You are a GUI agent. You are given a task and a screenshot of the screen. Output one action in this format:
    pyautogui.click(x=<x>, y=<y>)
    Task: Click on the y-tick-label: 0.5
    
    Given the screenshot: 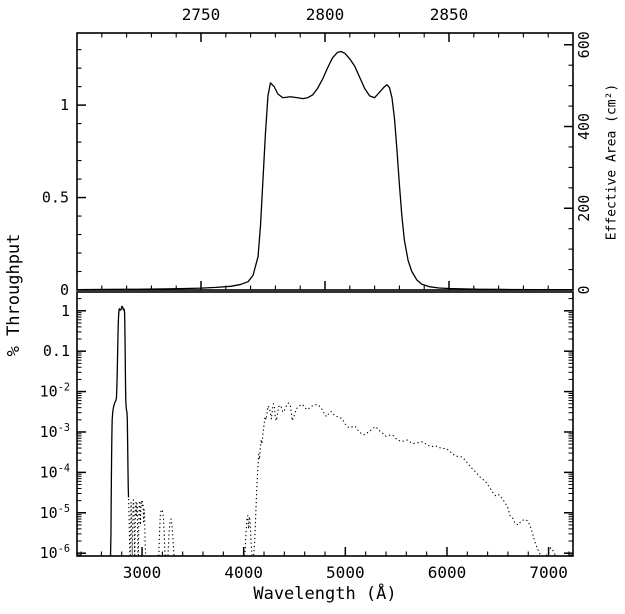 What is the action you would take?
    pyautogui.click(x=55, y=198)
    